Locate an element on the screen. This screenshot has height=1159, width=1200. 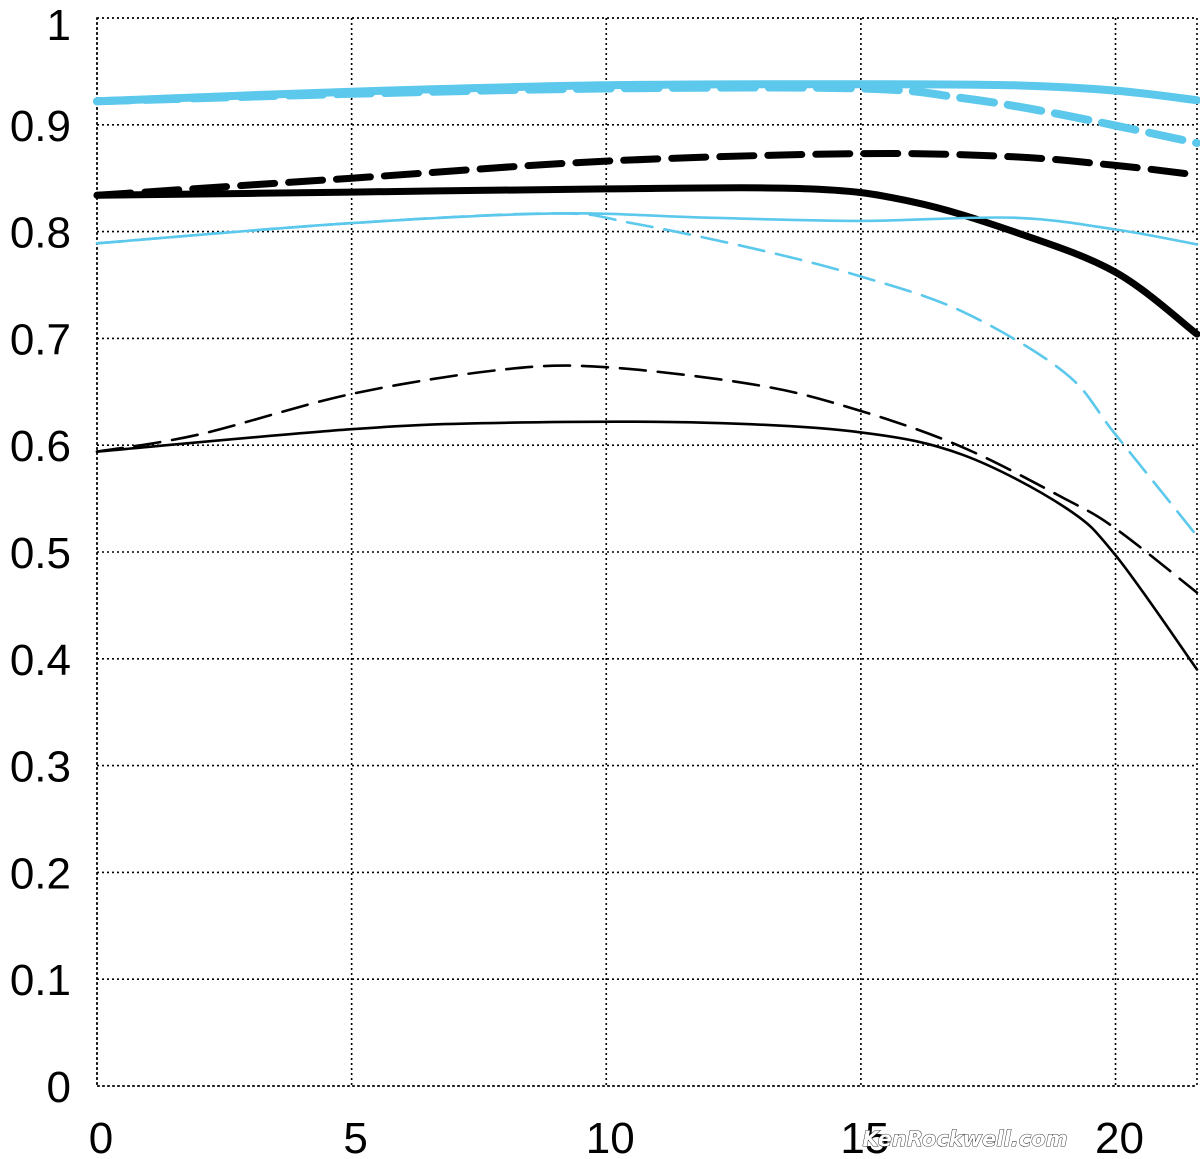
y-axis-tick-labels: 0 0.1 0.2 0.3 0.4 0.5 0.6 0.7 0.8 0.9 1 is located at coordinates (40, 556).